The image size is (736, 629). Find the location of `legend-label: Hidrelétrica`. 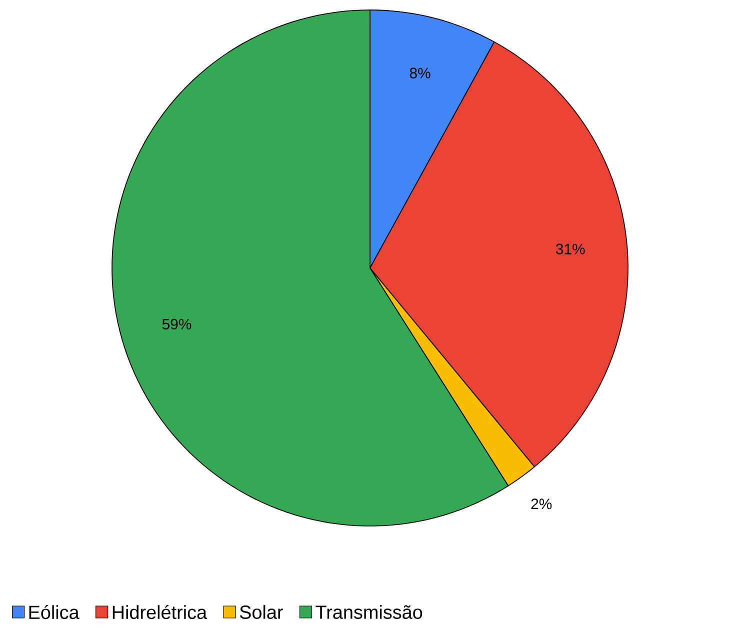

legend-label: Hidrelétrica is located at coordinates (160, 612).